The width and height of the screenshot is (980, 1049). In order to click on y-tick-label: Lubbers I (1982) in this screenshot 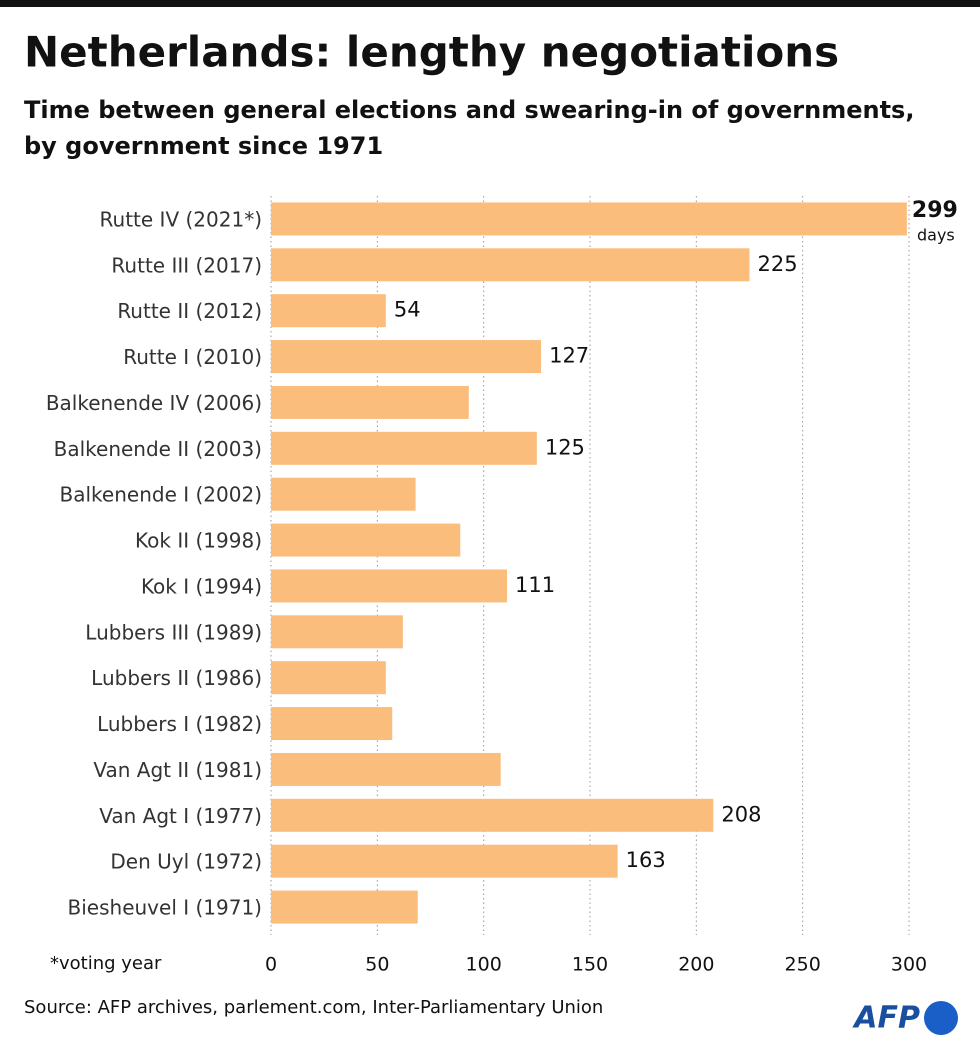, I will do `click(179, 724)`.